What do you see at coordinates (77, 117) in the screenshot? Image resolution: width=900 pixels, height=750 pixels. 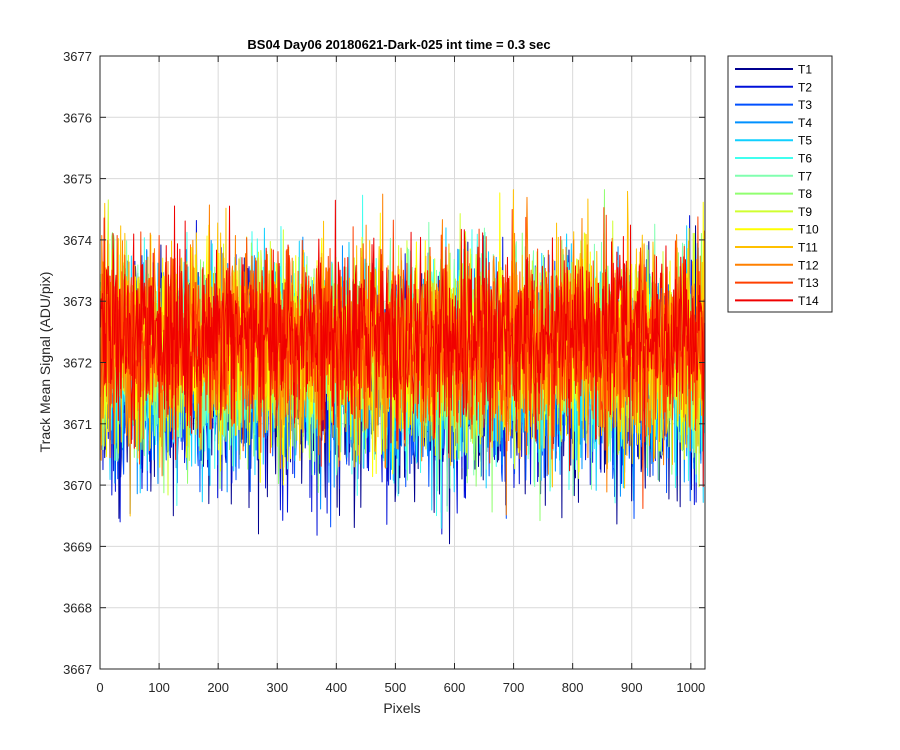 I see `y-tick-label: 3676` at bounding box center [77, 117].